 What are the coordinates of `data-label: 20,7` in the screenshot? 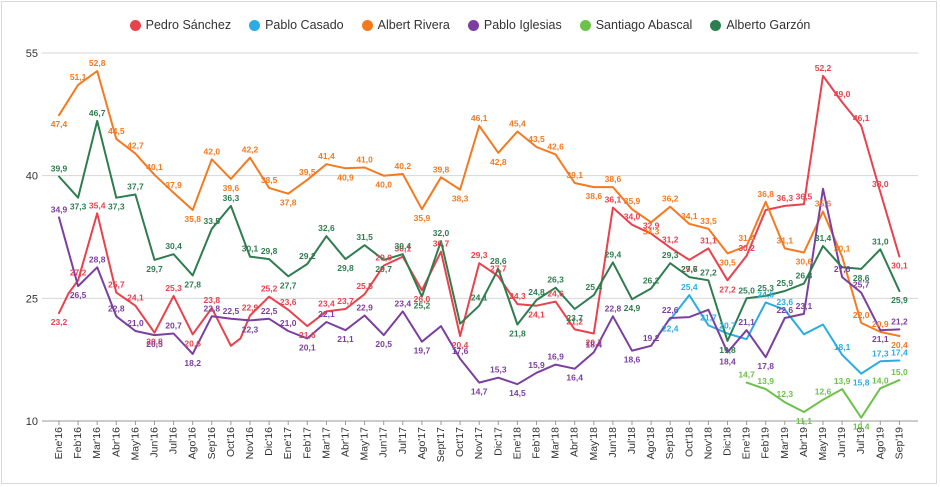 It's located at (173, 325).